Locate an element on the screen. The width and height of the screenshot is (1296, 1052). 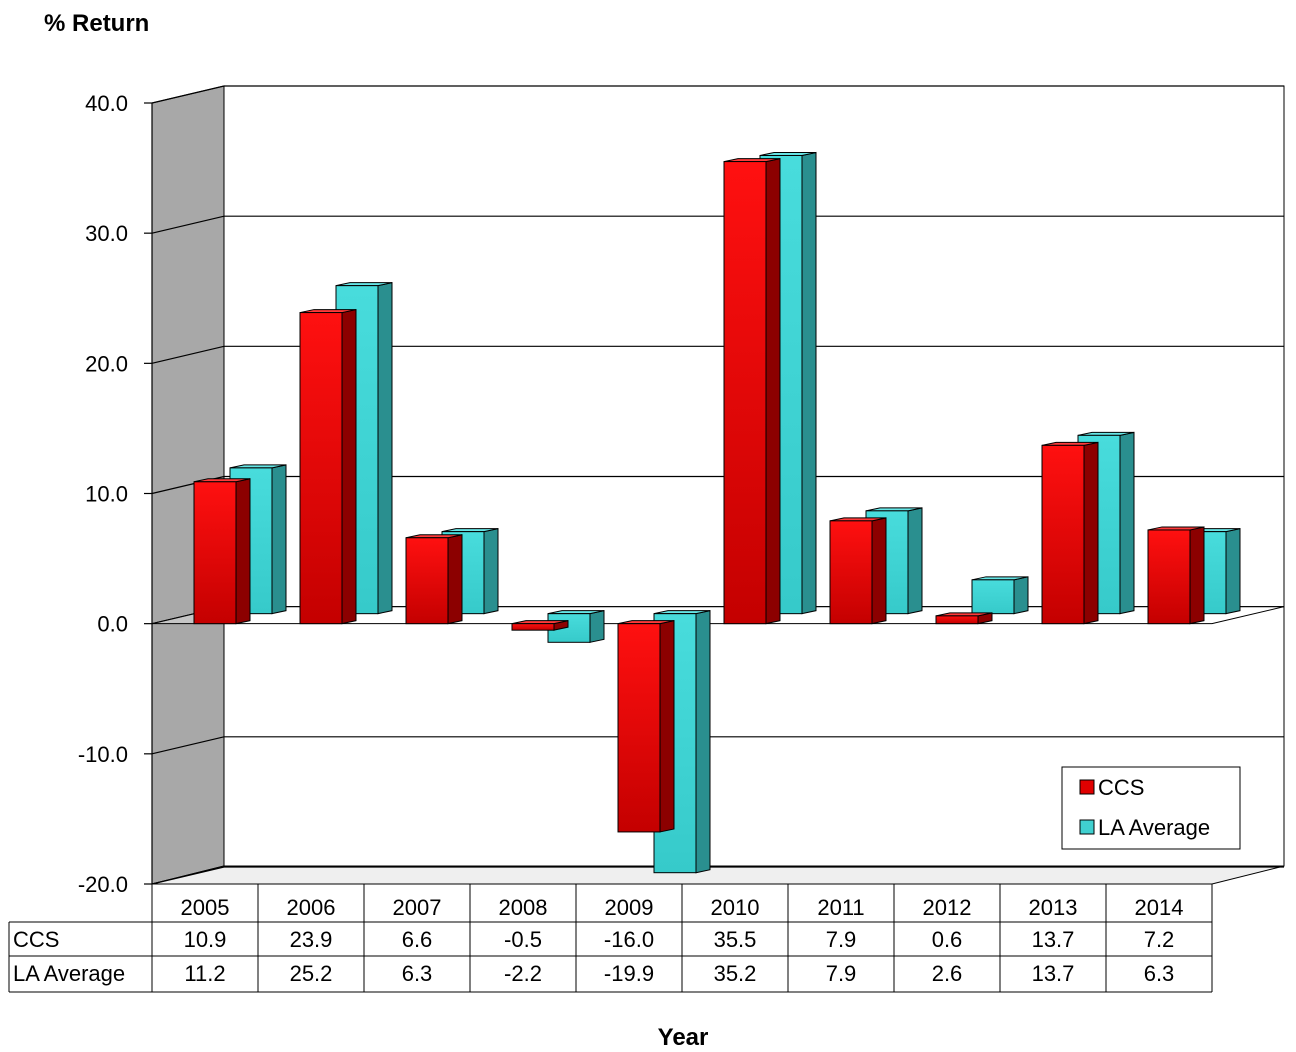
y-axis: 40.0 30.0 20.0 10.0 0.0 -10.0 -20.0 is located at coordinates (115, 494).